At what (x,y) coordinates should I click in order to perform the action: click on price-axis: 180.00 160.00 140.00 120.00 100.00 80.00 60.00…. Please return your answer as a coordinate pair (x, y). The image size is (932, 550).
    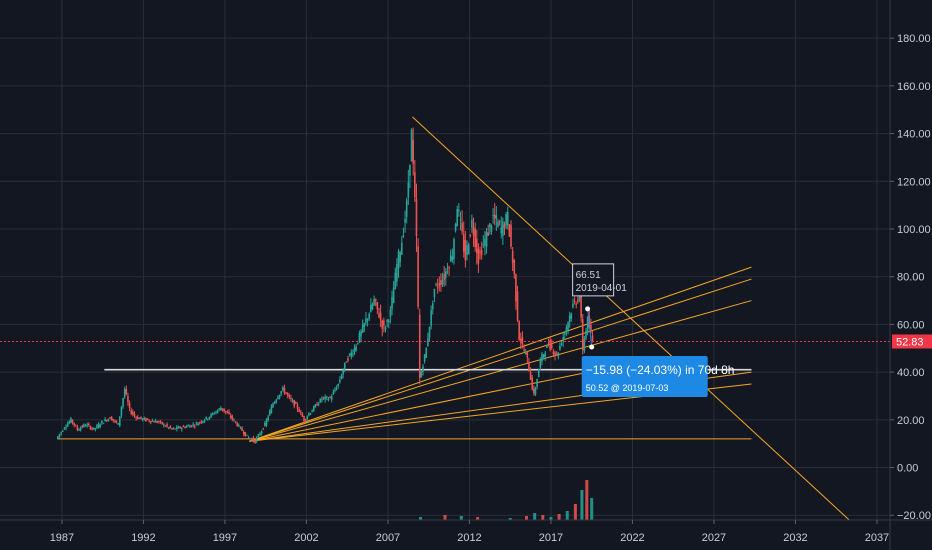
    Looking at the image, I should click on (910, 275).